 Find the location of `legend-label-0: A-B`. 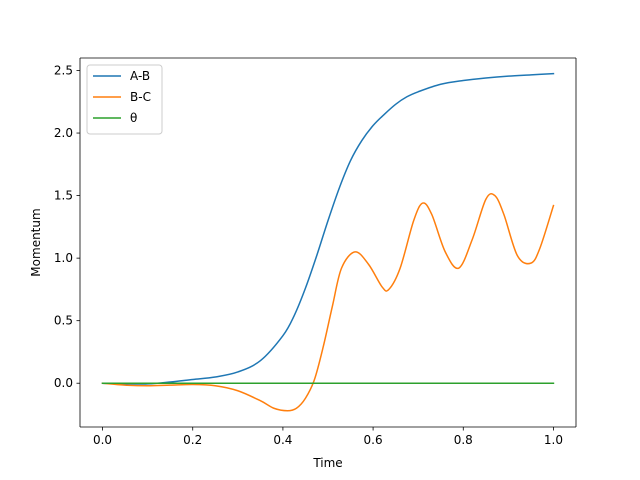

legend-label-0: A-B is located at coordinates (140, 76).